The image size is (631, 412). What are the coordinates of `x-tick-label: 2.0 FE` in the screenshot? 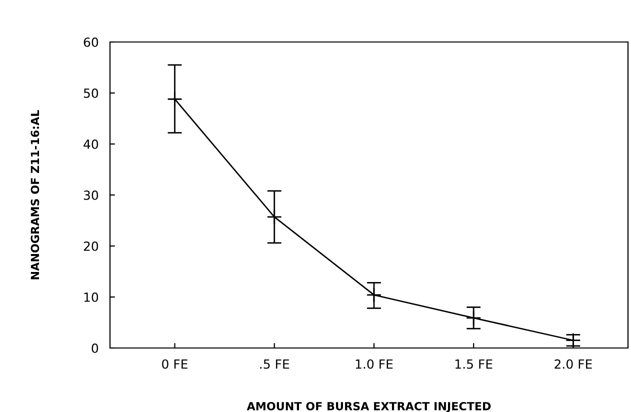 It's located at (573, 364).